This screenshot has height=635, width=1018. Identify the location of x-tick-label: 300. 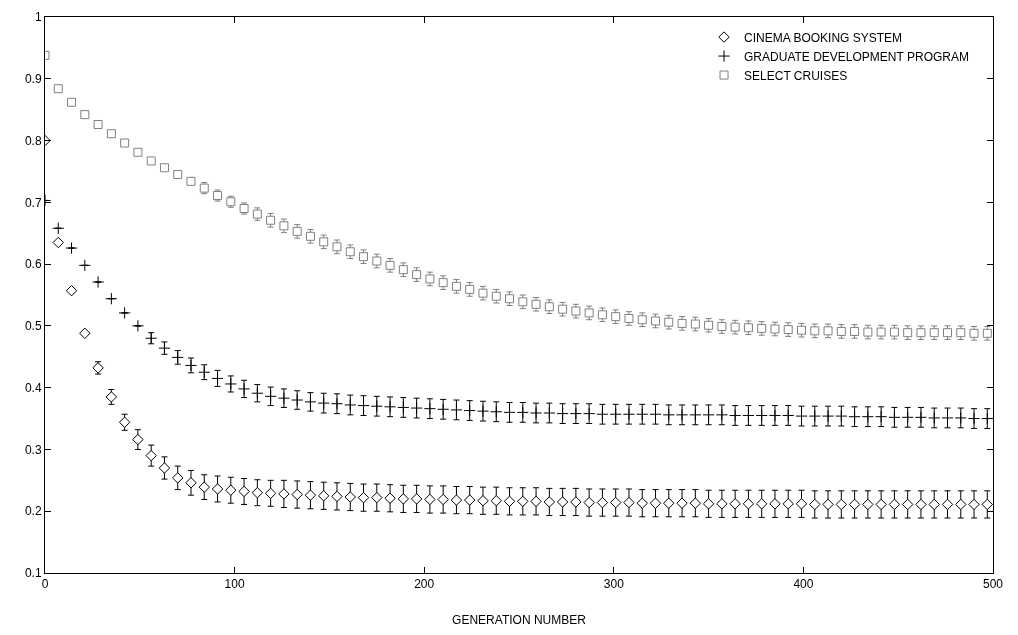
(614, 584).